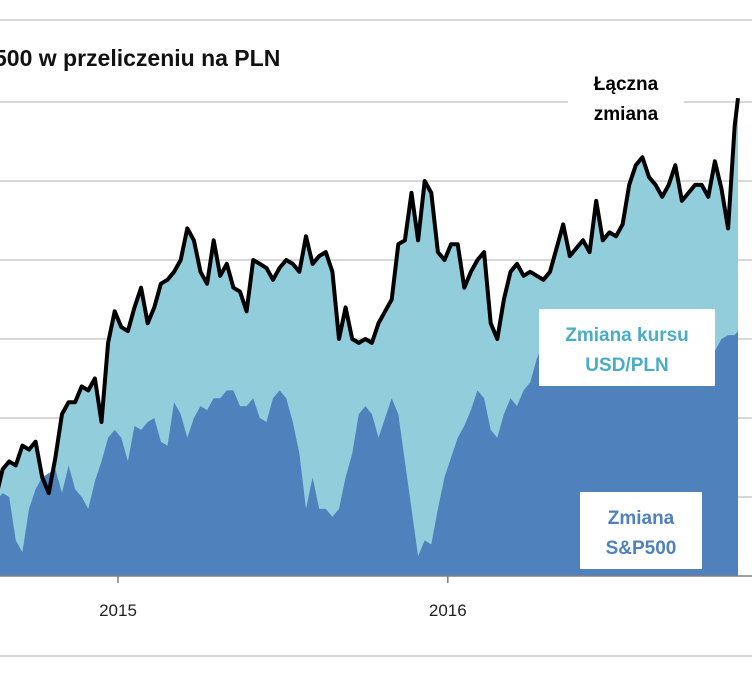 The image size is (752, 673). I want to click on x-tick-label: 2015, so click(118, 610).